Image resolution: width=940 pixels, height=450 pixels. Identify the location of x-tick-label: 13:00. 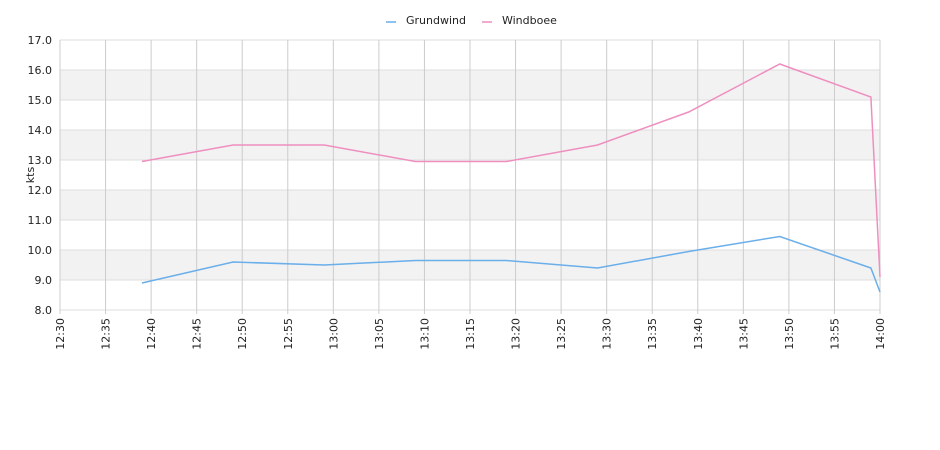
(333, 334).